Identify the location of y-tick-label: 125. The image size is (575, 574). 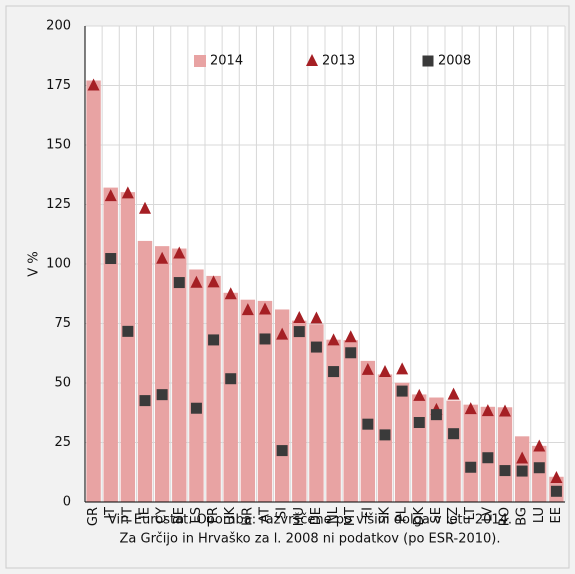
(58, 204).